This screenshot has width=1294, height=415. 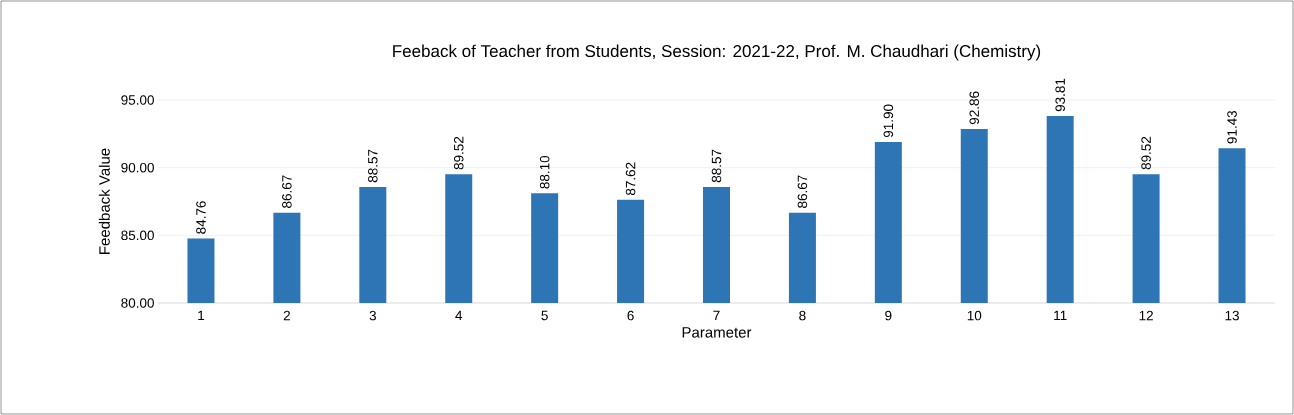 What do you see at coordinates (974, 108) in the screenshot?
I see `data-label: 92.86` at bounding box center [974, 108].